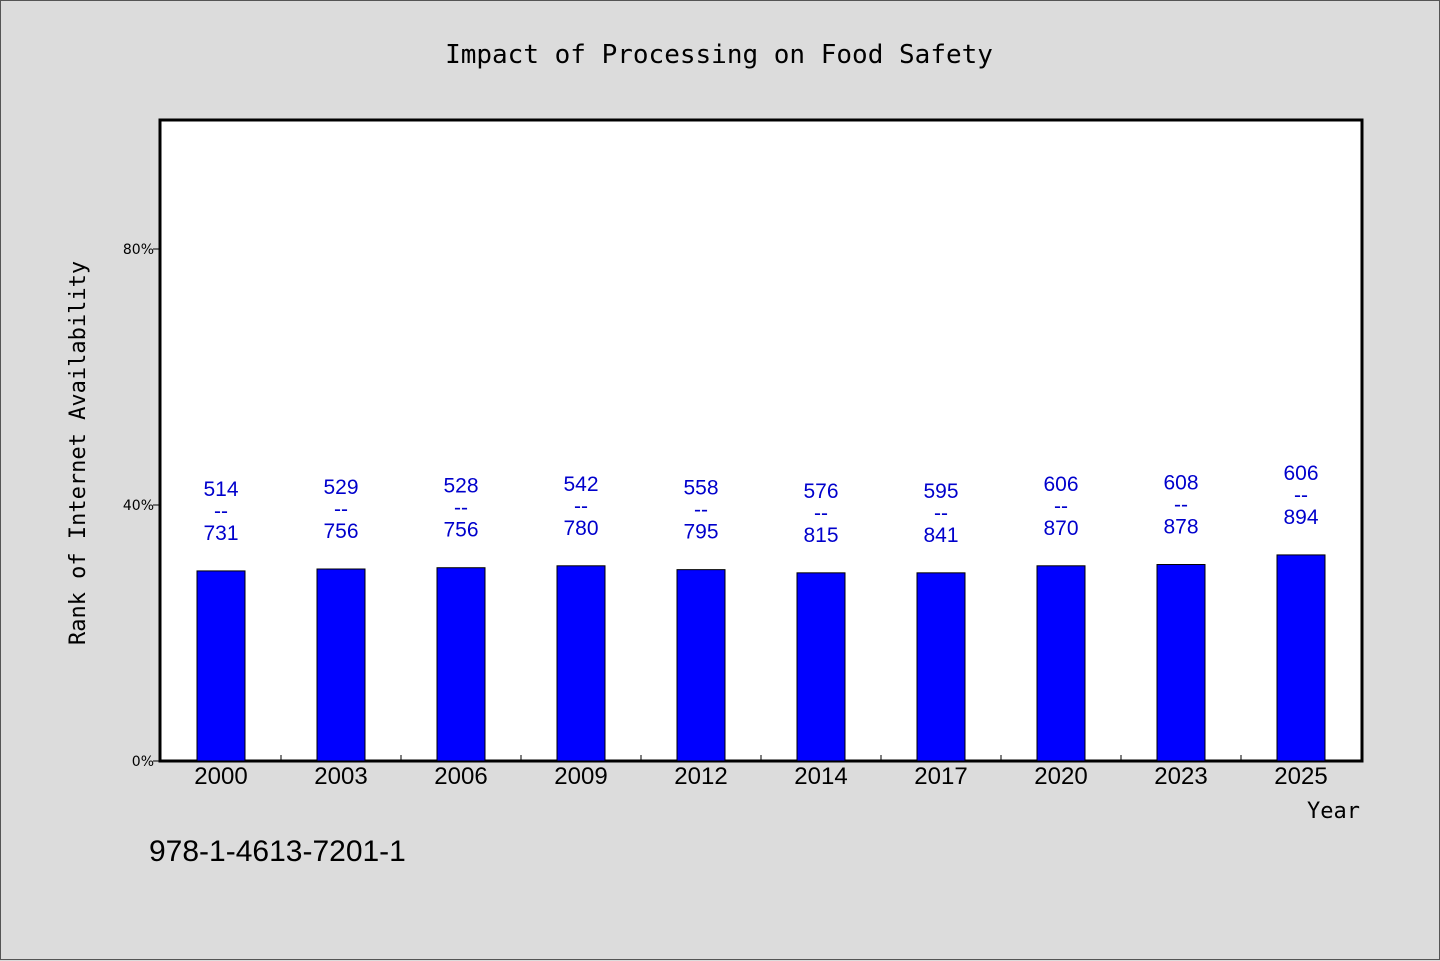 This screenshot has height=961, width=1440. I want to click on data-label: 528, so click(460, 486).